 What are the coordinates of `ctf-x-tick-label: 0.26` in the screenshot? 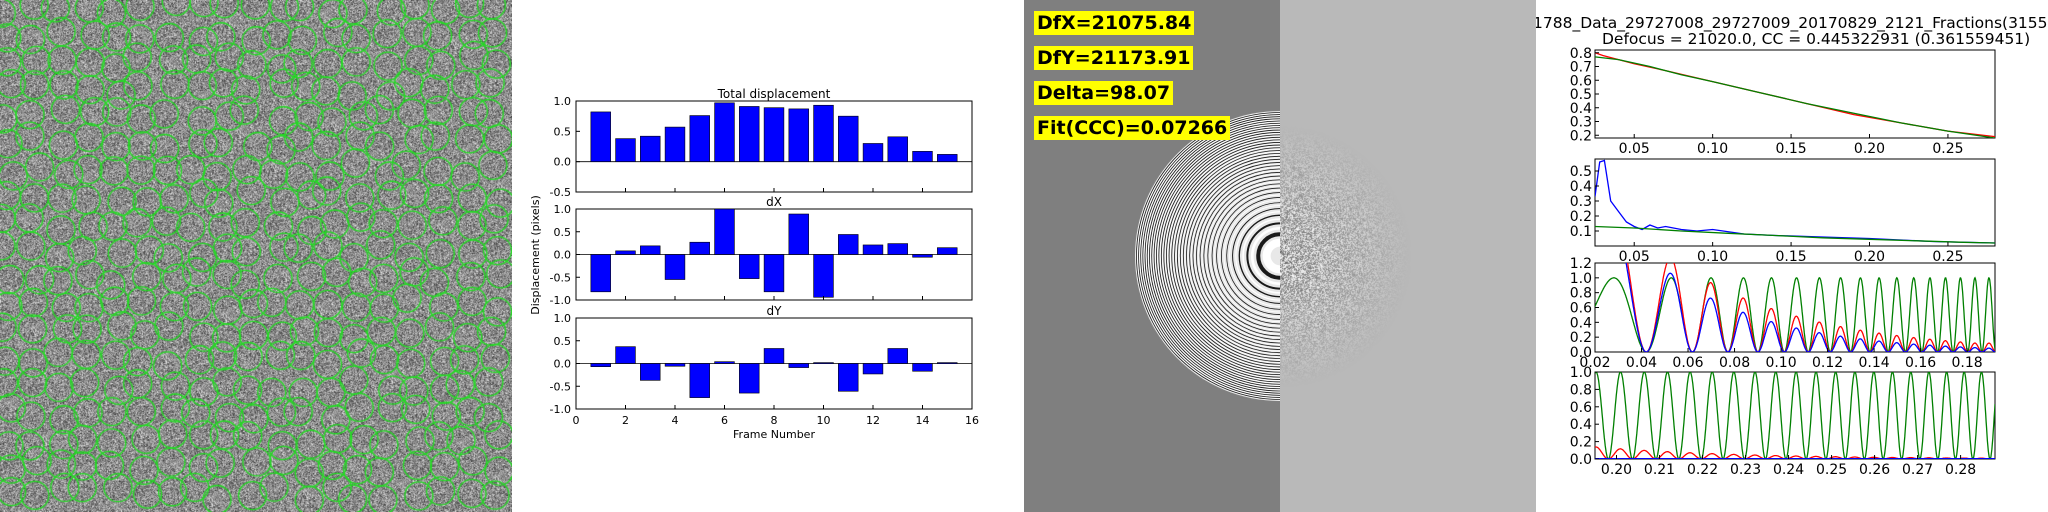 It's located at (1874, 470).